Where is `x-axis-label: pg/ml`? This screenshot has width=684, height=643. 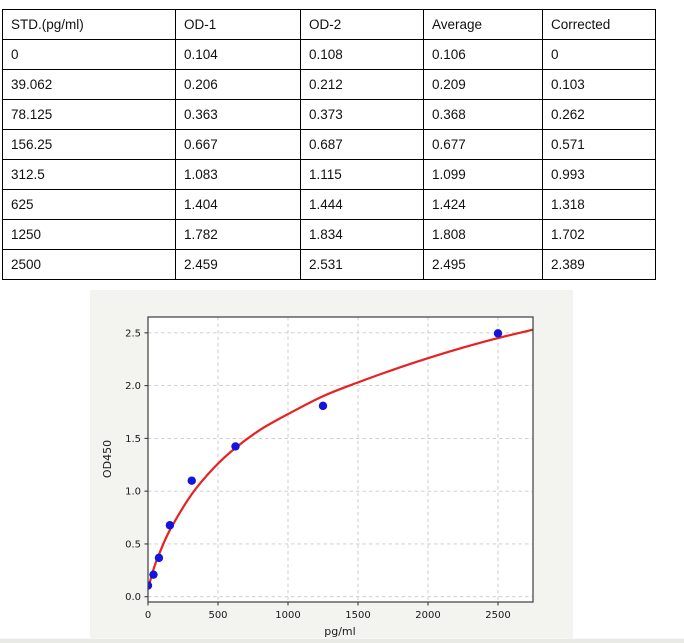
x-axis-label: pg/ml is located at coordinates (339, 631).